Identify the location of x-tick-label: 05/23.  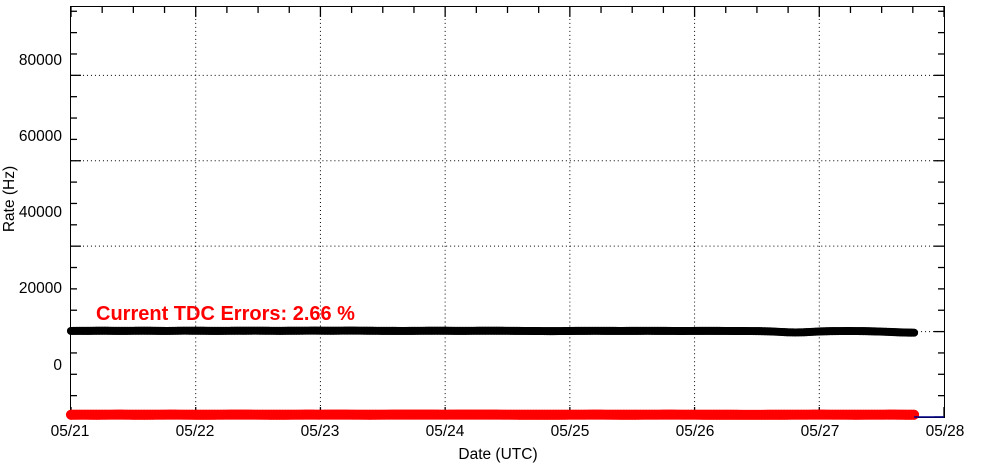
(320, 431).